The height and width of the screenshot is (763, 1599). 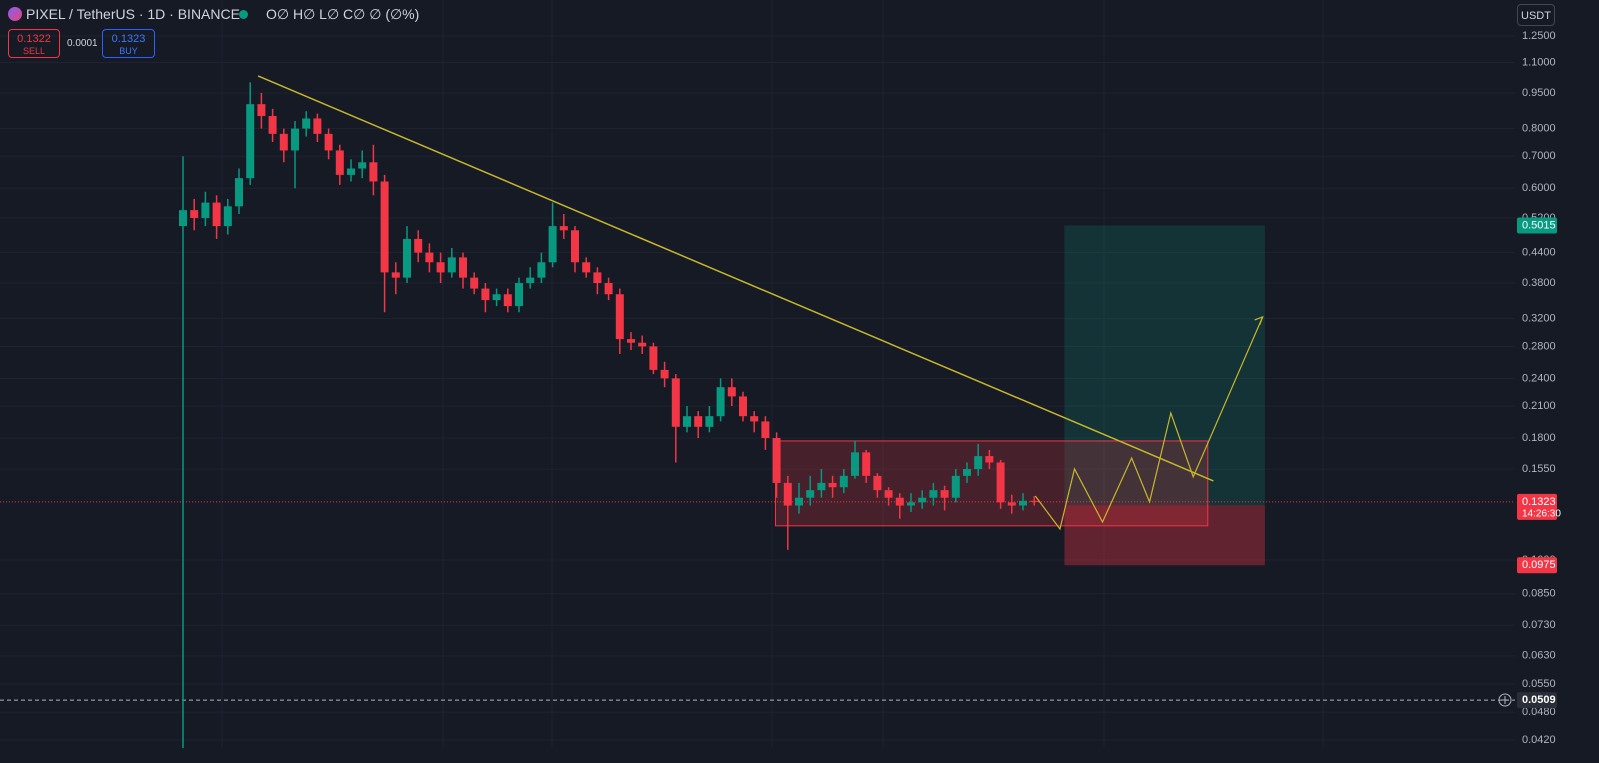 What do you see at coordinates (1539, 625) in the screenshot?
I see `y-tick-label: 0.0730` at bounding box center [1539, 625].